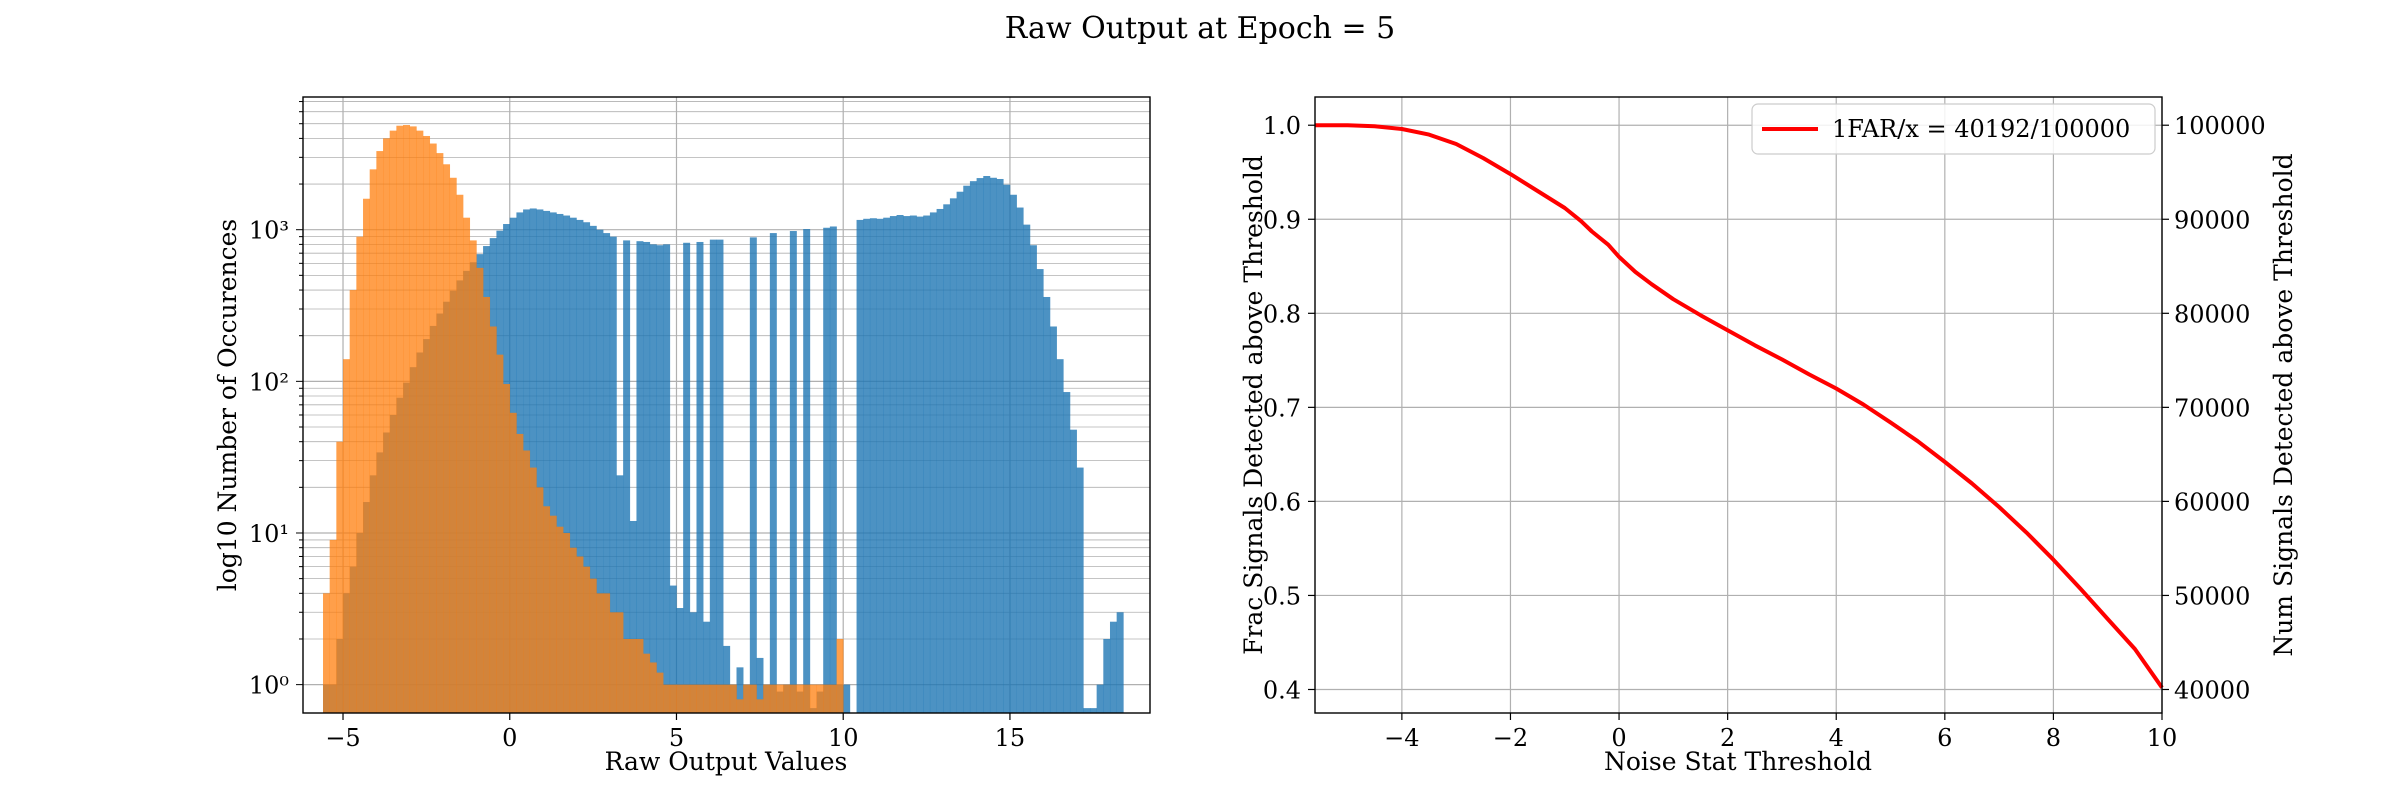 The image size is (2400, 800). Describe the element at coordinates (2212, 690) in the screenshot. I see `curve-right-y-tick-label: 40000` at that location.